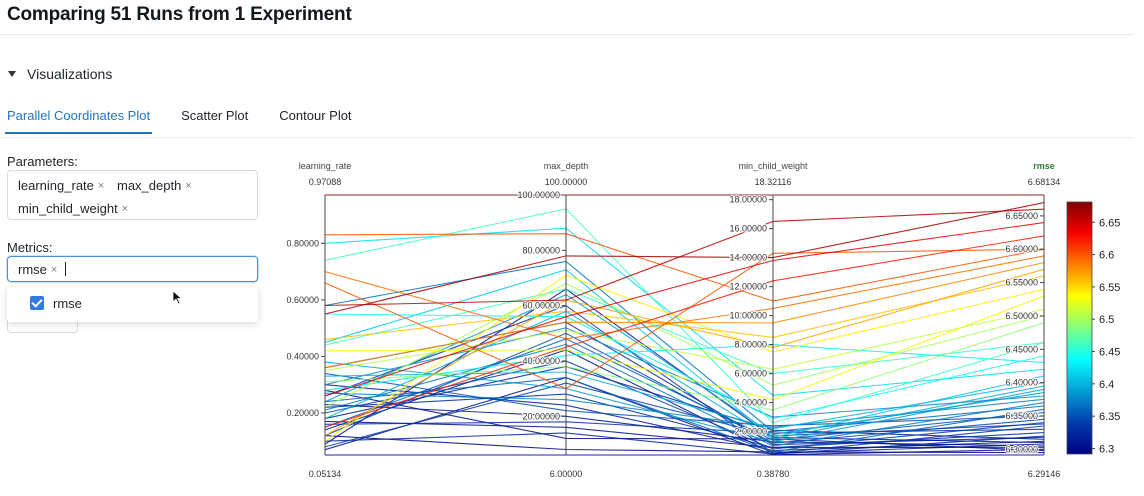 The image size is (1144, 496). I want to click on dropdown-option-label: rmse, so click(67, 303).